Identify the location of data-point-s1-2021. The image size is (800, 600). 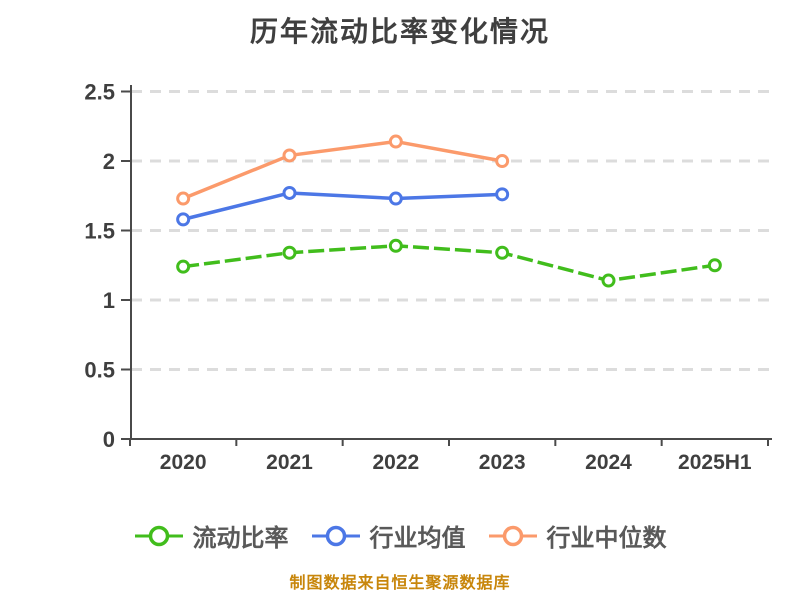
(289, 192).